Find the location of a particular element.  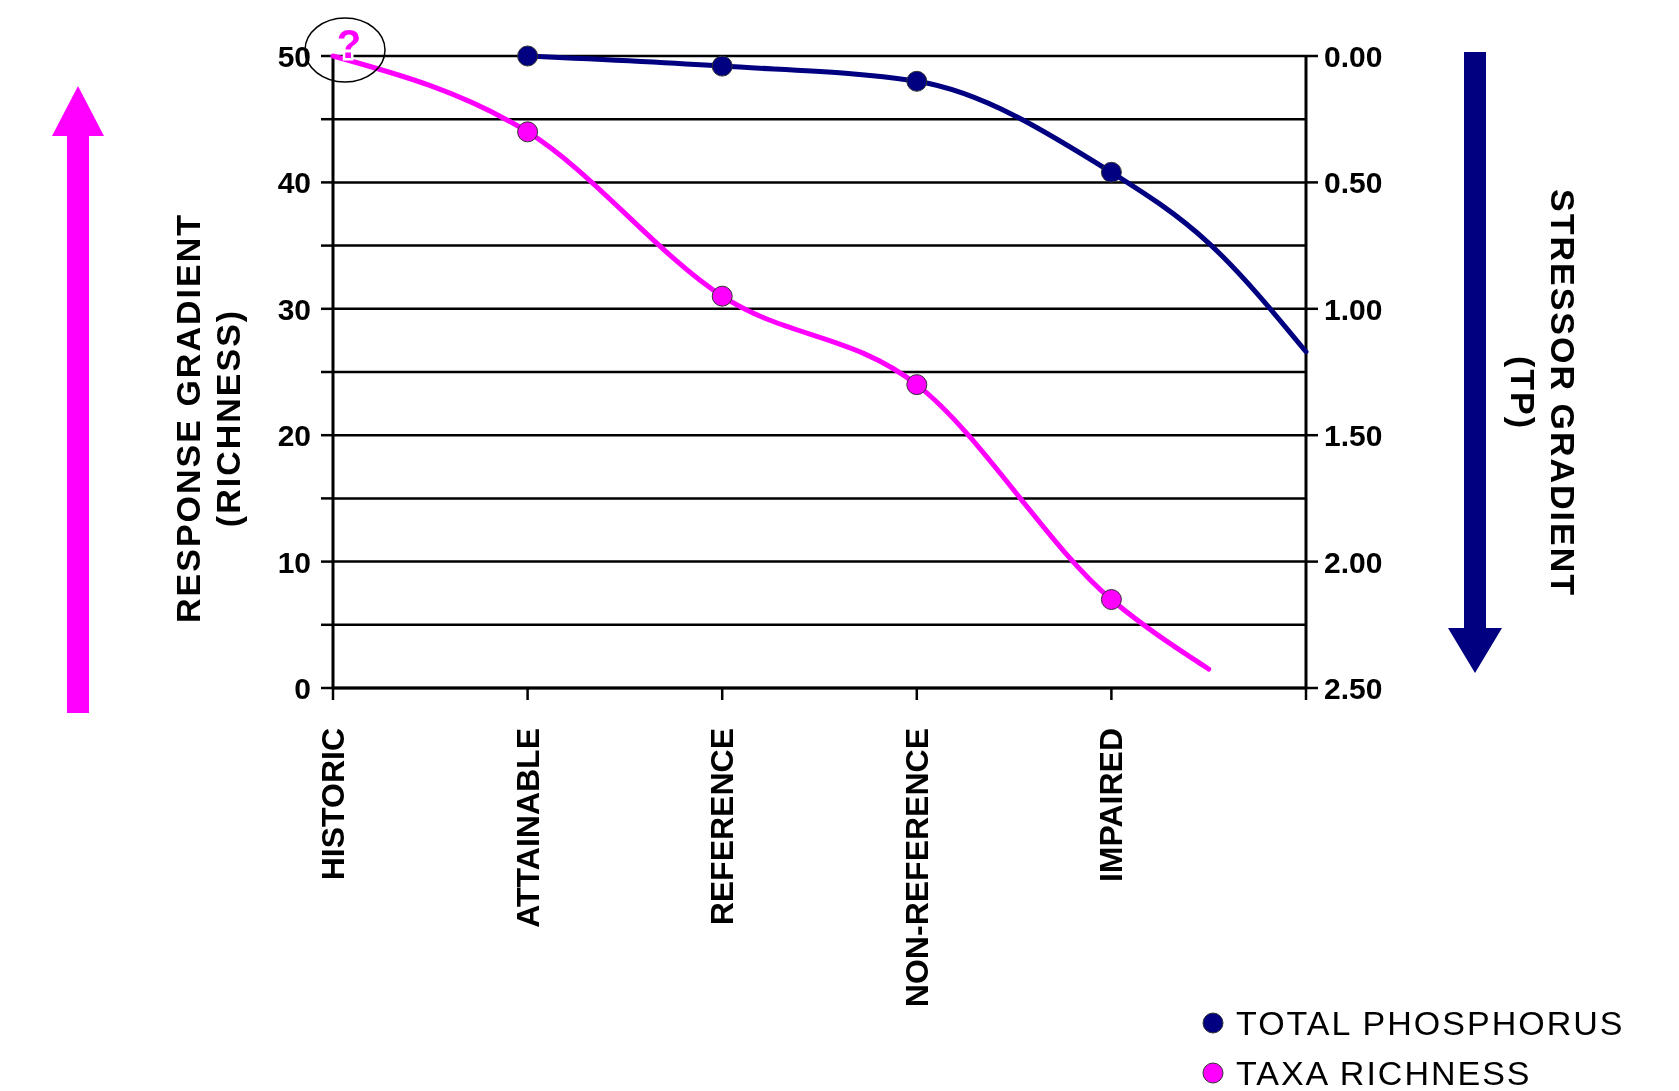

x-tick-label: NON-REFERENCE is located at coordinates (916, 868).